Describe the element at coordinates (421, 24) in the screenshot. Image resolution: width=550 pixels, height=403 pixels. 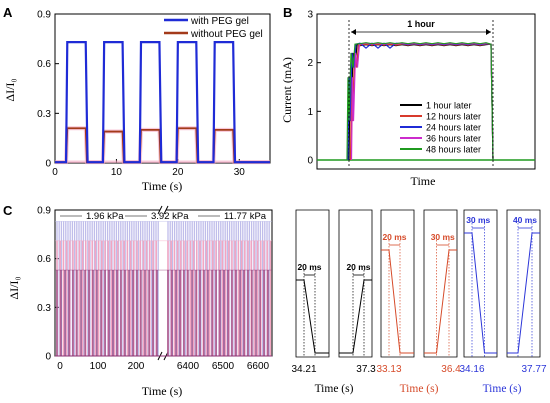
I see `panel-b-annotation: 1 hour` at that location.